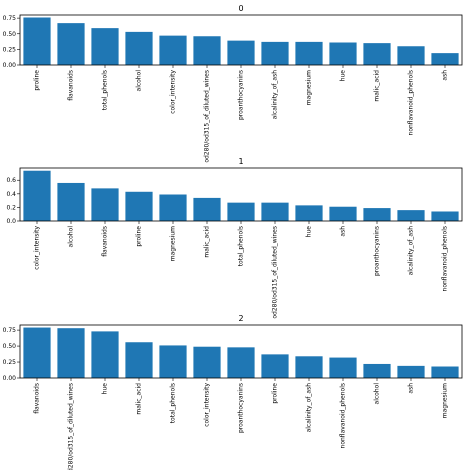 This screenshot has height=470, width=474. What do you see at coordinates (240, 318) in the screenshot?
I see `panel-title: 2` at bounding box center [240, 318].